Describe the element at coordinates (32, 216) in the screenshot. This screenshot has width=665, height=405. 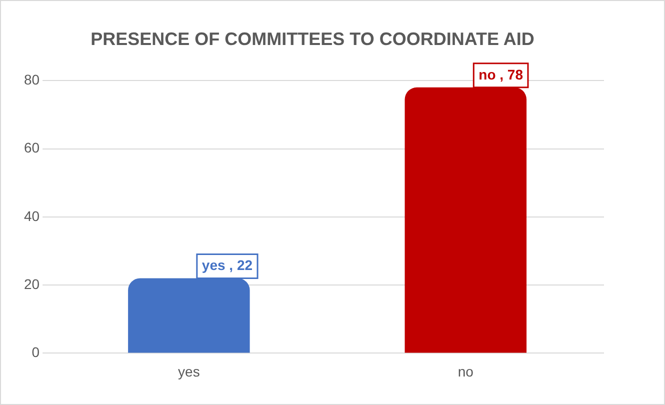
I see `y-tick-label: 40` at that location.